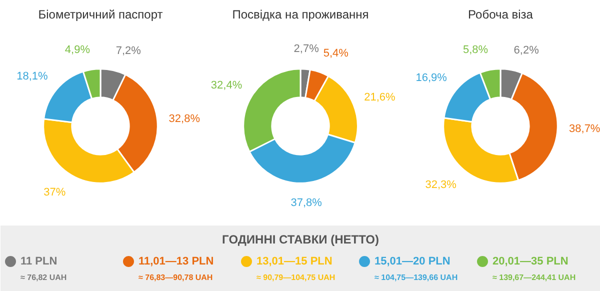 This screenshot has height=291, width=600. What do you see at coordinates (300, 239) in the screenshot?
I see `legend-title: ГОДИННІ СТАВКИ (НЕТТО)` at bounding box center [300, 239].